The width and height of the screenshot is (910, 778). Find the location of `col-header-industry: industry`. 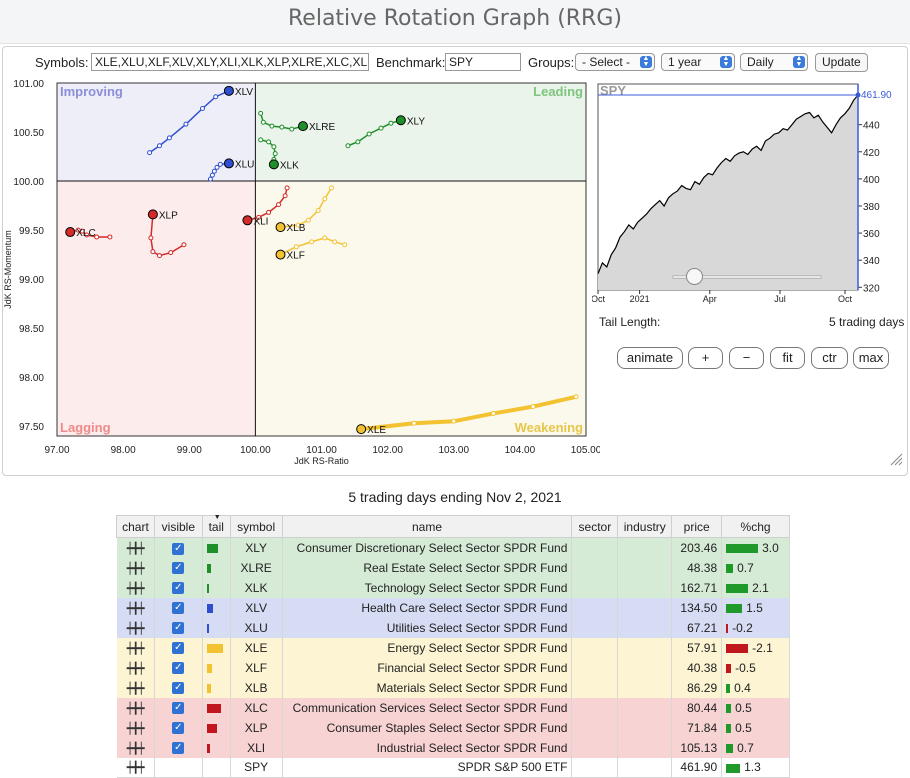

col-header-industry: industry is located at coordinates (645, 526).